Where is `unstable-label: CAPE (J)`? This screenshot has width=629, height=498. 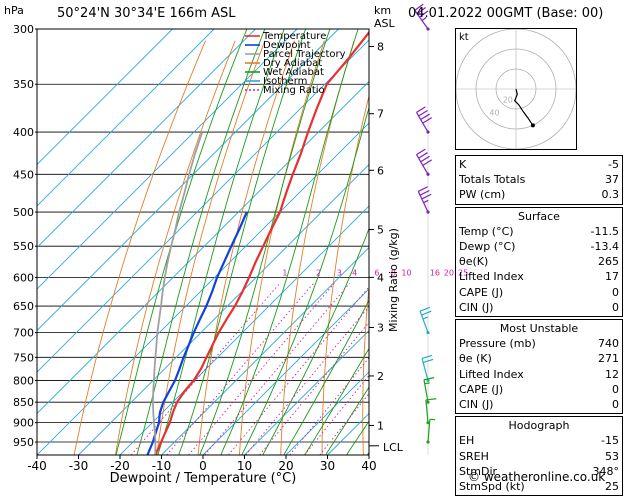 unstable-label: CAPE (J) is located at coordinates (481, 389).